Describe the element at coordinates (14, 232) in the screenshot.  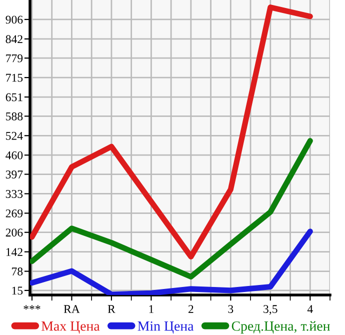
I see `y-tick-label: 206` at that location.